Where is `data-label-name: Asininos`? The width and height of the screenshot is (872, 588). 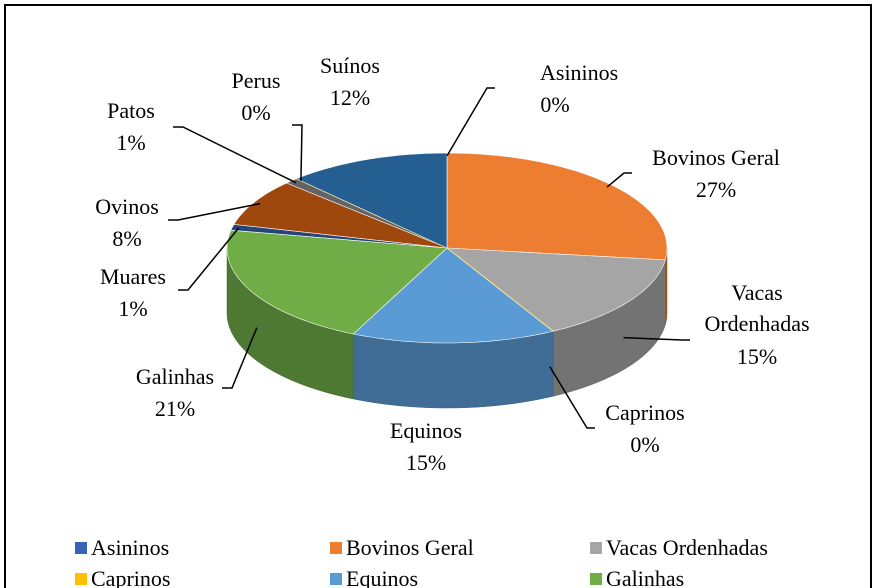 data-label-name: Asininos is located at coordinates (579, 72).